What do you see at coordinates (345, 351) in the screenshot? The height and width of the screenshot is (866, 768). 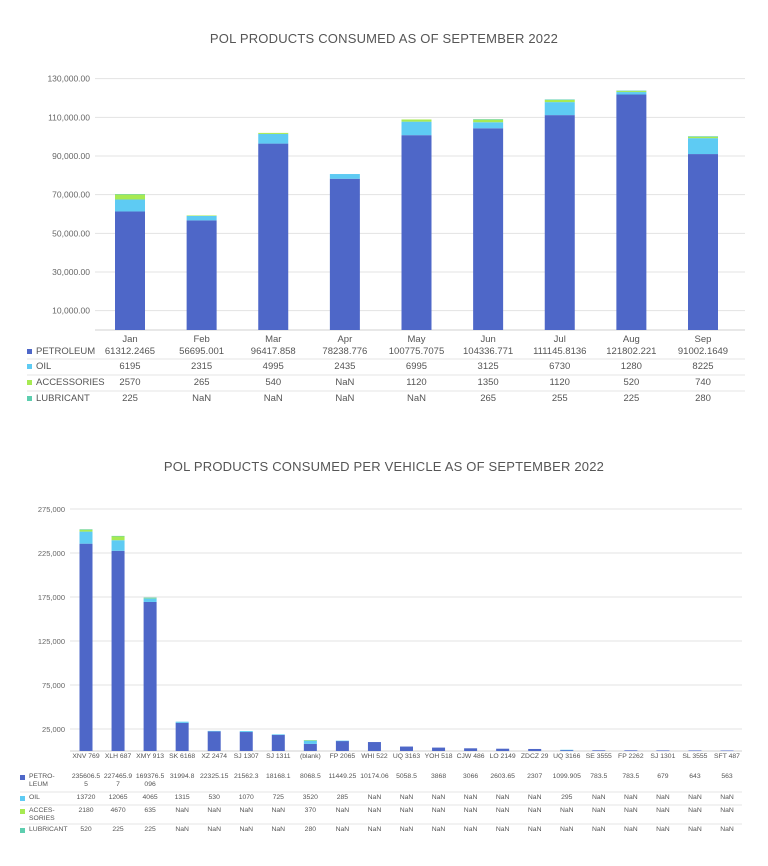 I see `table-cell: 78238.776` at bounding box center [345, 351].